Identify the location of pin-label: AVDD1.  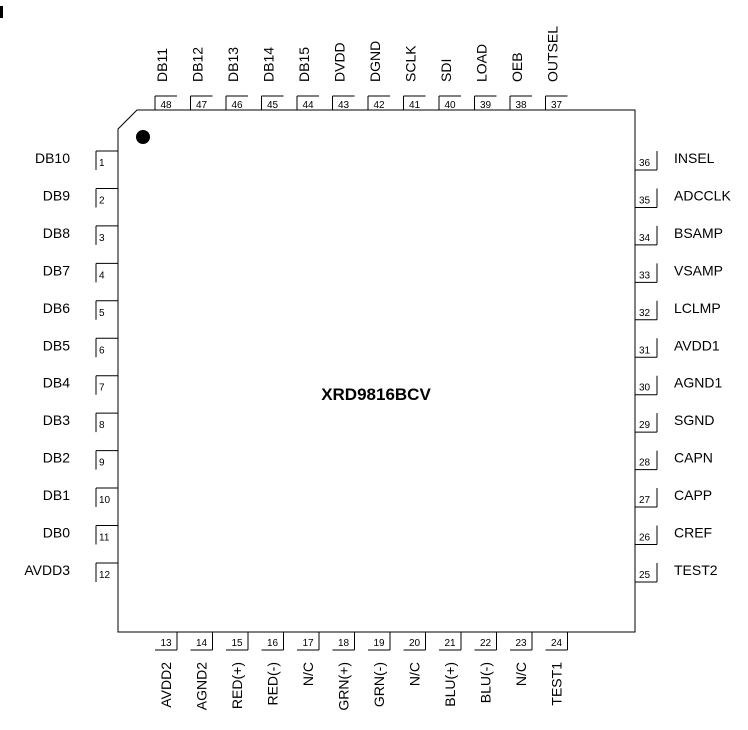
(697, 345).